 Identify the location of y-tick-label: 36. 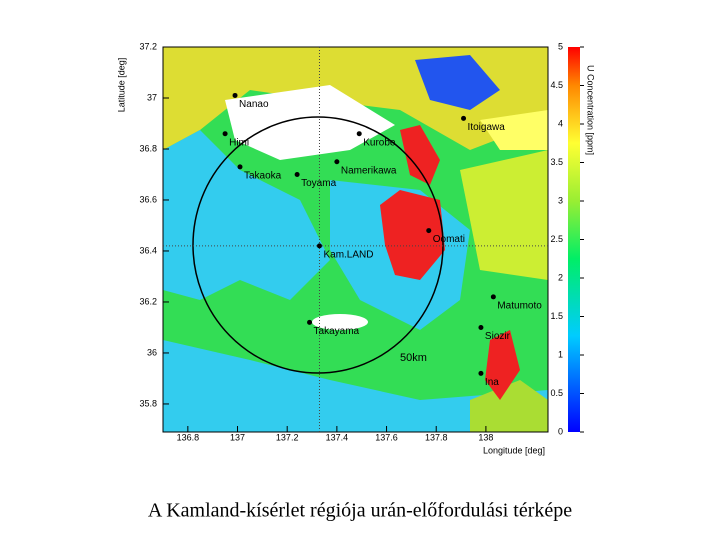
(152, 352).